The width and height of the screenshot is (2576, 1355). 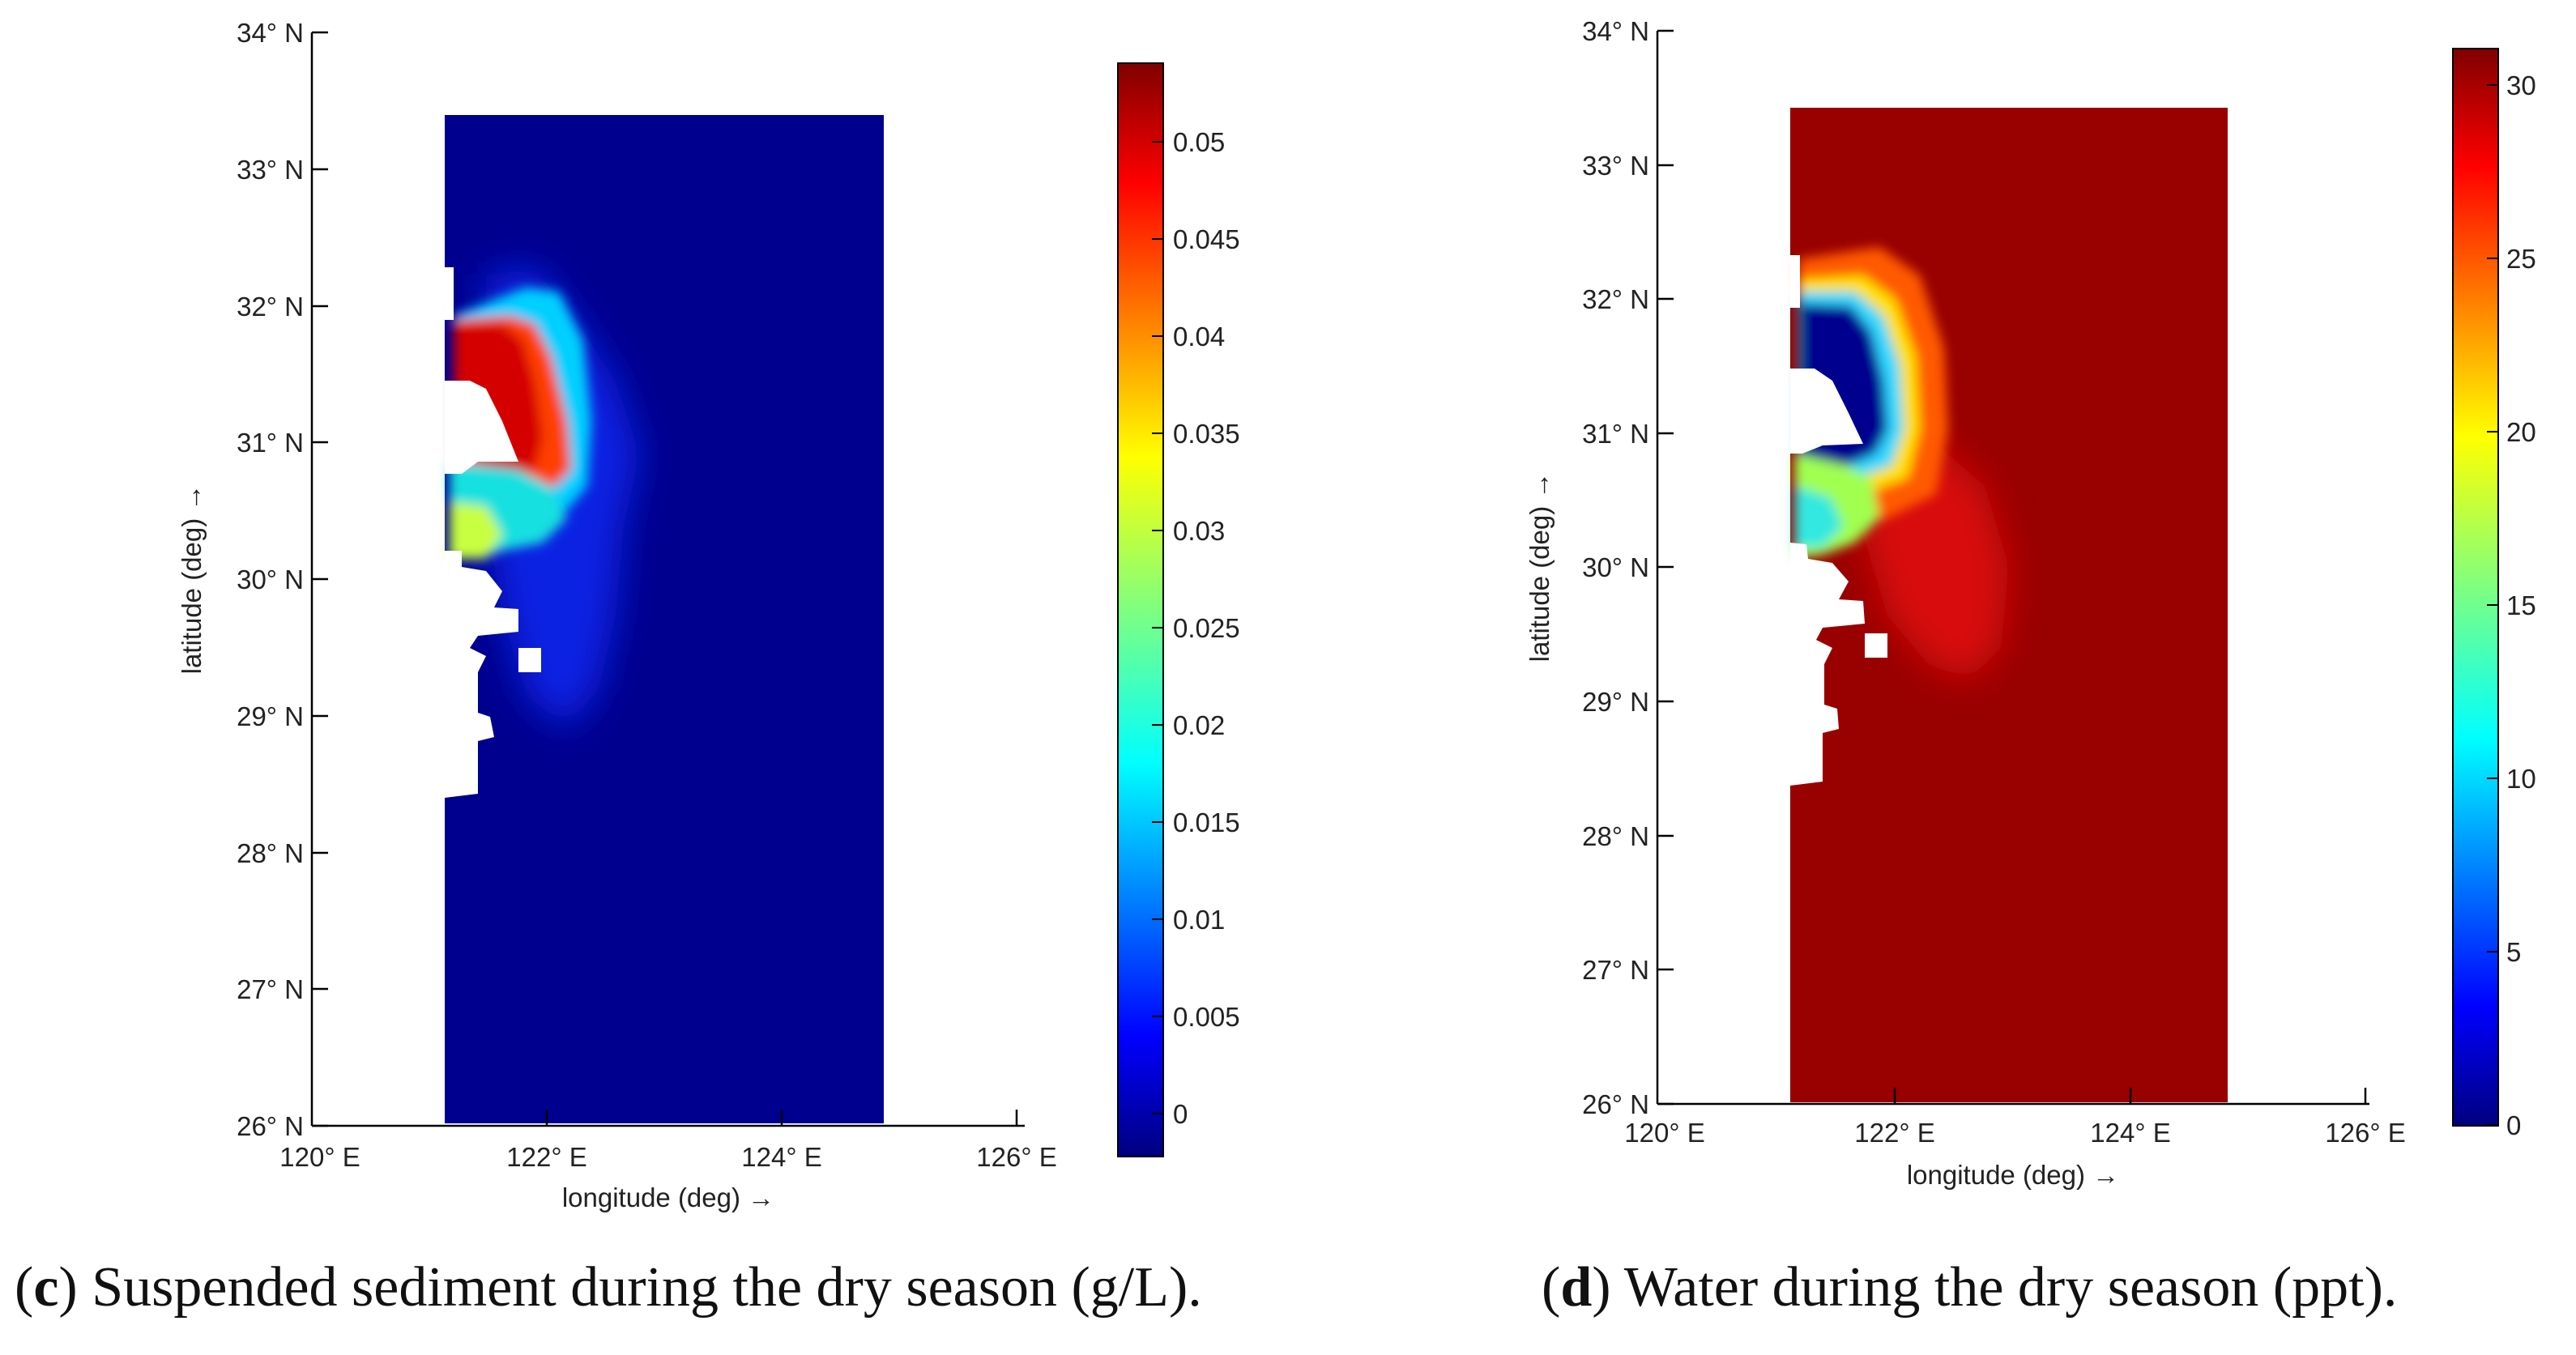 I want to click on panel-c-cbar-label: 0, so click(x=1181, y=1114).